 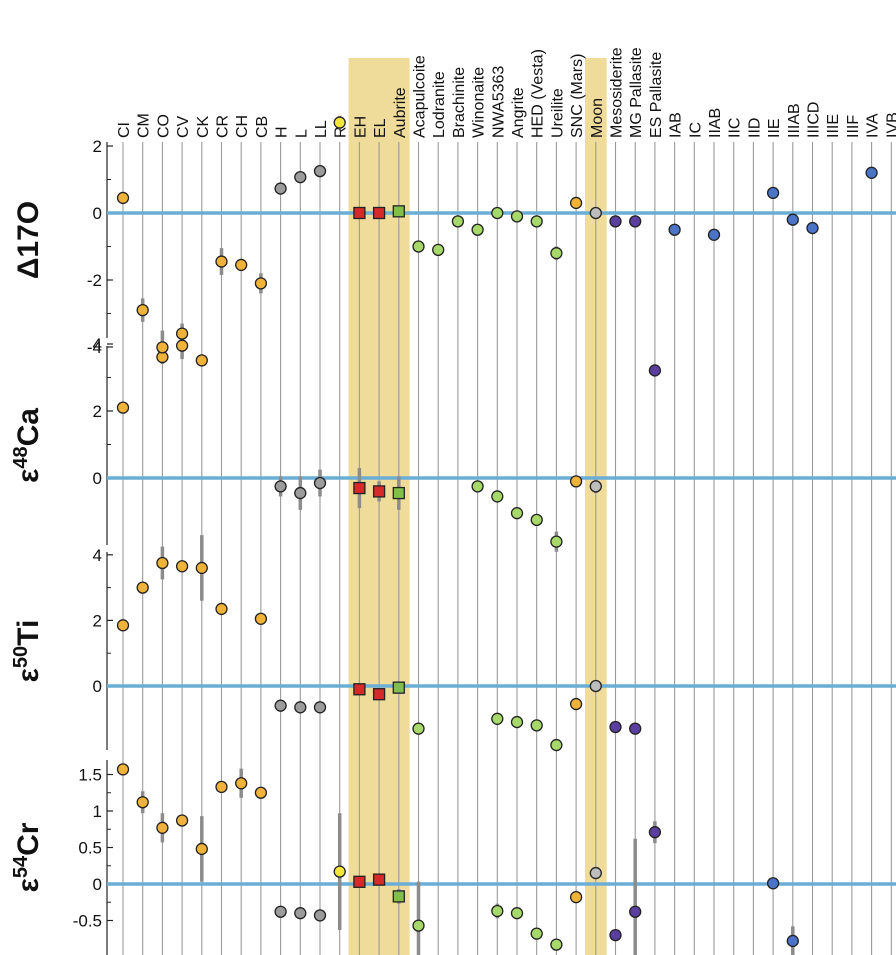 I want to click on y-label-rest: 17O, so click(x=28, y=229).